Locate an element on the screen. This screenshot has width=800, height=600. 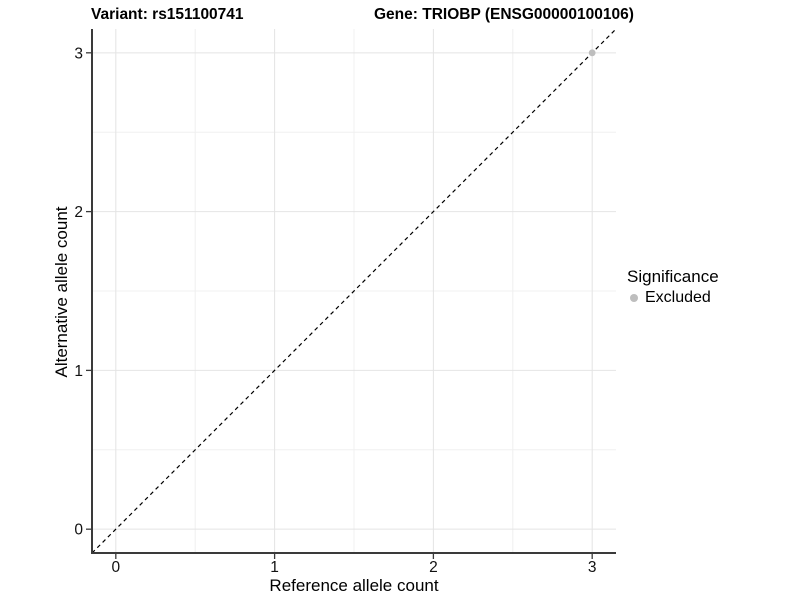
legend-key-dot-icon is located at coordinates (634, 297).